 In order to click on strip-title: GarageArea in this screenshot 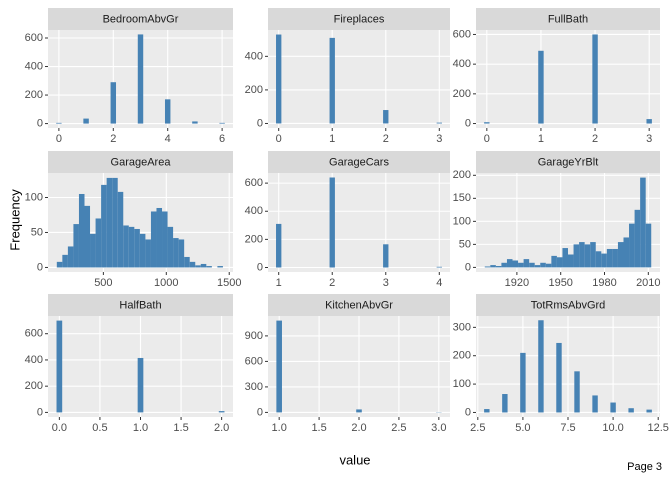, I will do `click(141, 162)`.